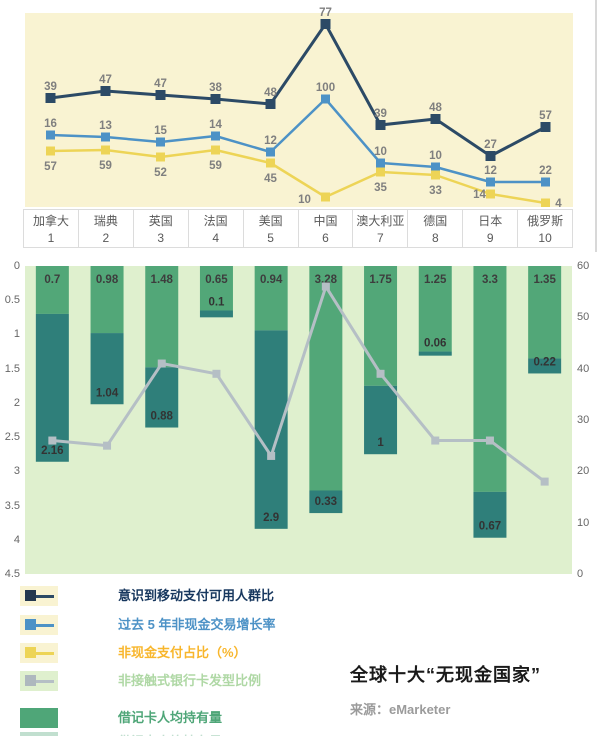 This screenshot has width=600, height=736. What do you see at coordinates (380, 237) in the screenshot?
I see `country-rank: 7` at bounding box center [380, 237].